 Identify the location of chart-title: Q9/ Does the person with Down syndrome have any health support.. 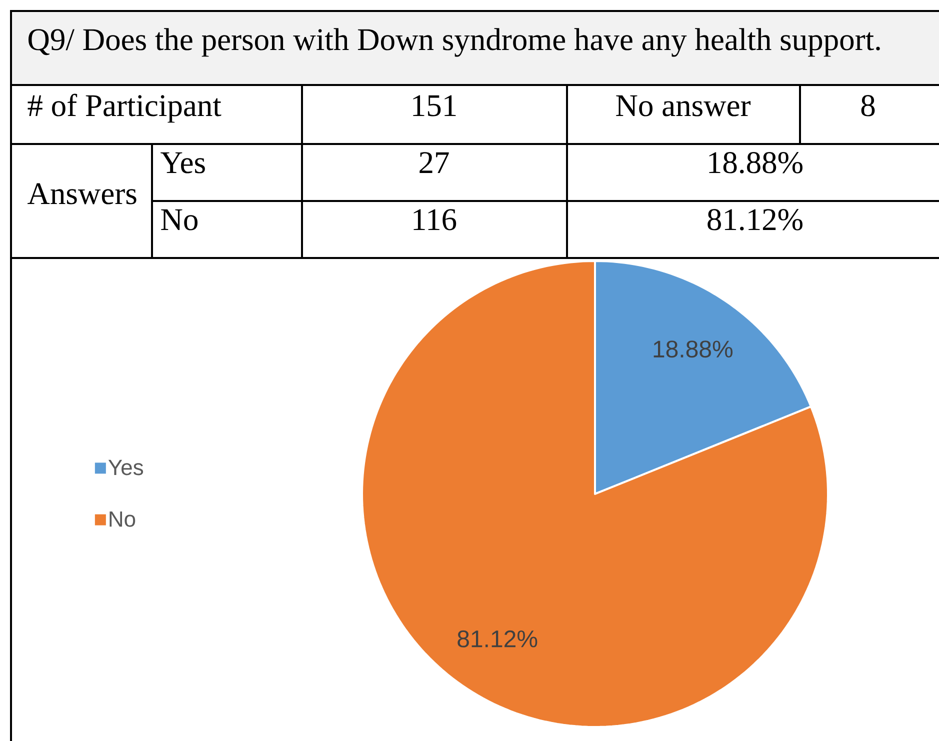
(454, 42).